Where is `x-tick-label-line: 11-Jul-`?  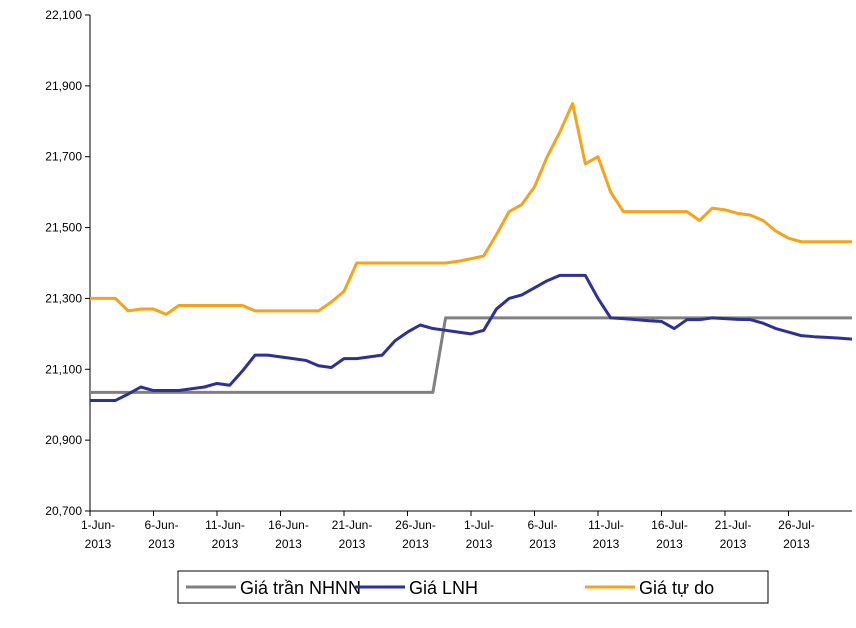
x-tick-label-line: 11-Jul- is located at coordinates (606, 525).